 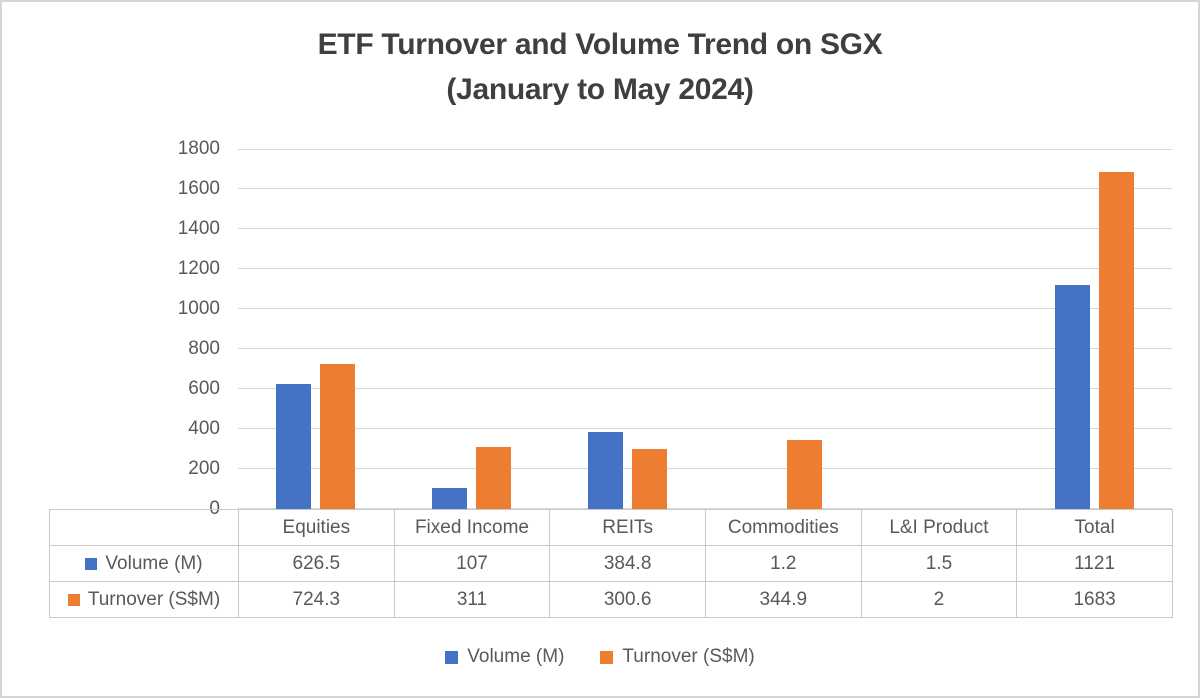 What do you see at coordinates (316, 563) in the screenshot?
I see `table-cell-volume-m-equities: 626.5` at bounding box center [316, 563].